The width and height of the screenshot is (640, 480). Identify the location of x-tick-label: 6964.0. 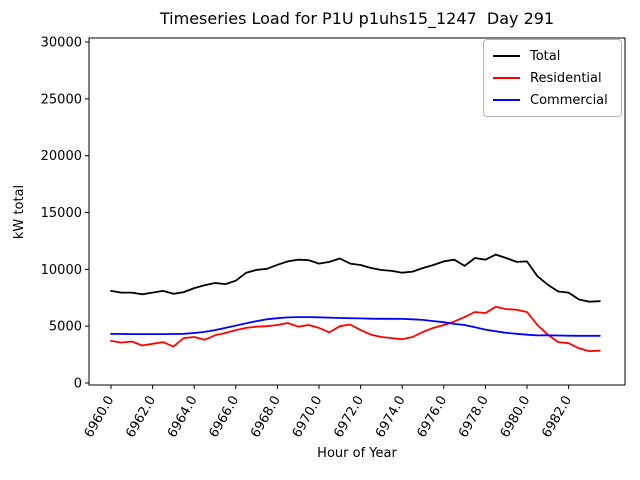
(183, 417).